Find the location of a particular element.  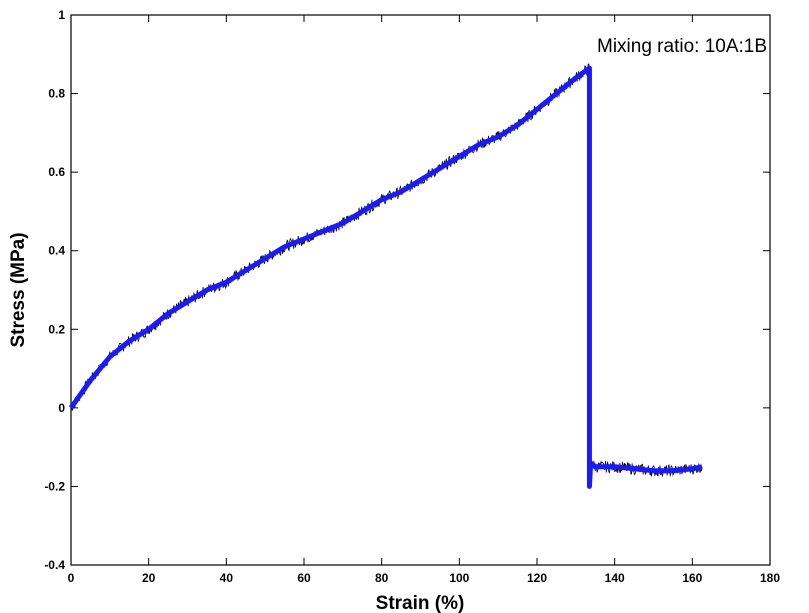

y-tick-label: 1 is located at coordinates (61, 15).